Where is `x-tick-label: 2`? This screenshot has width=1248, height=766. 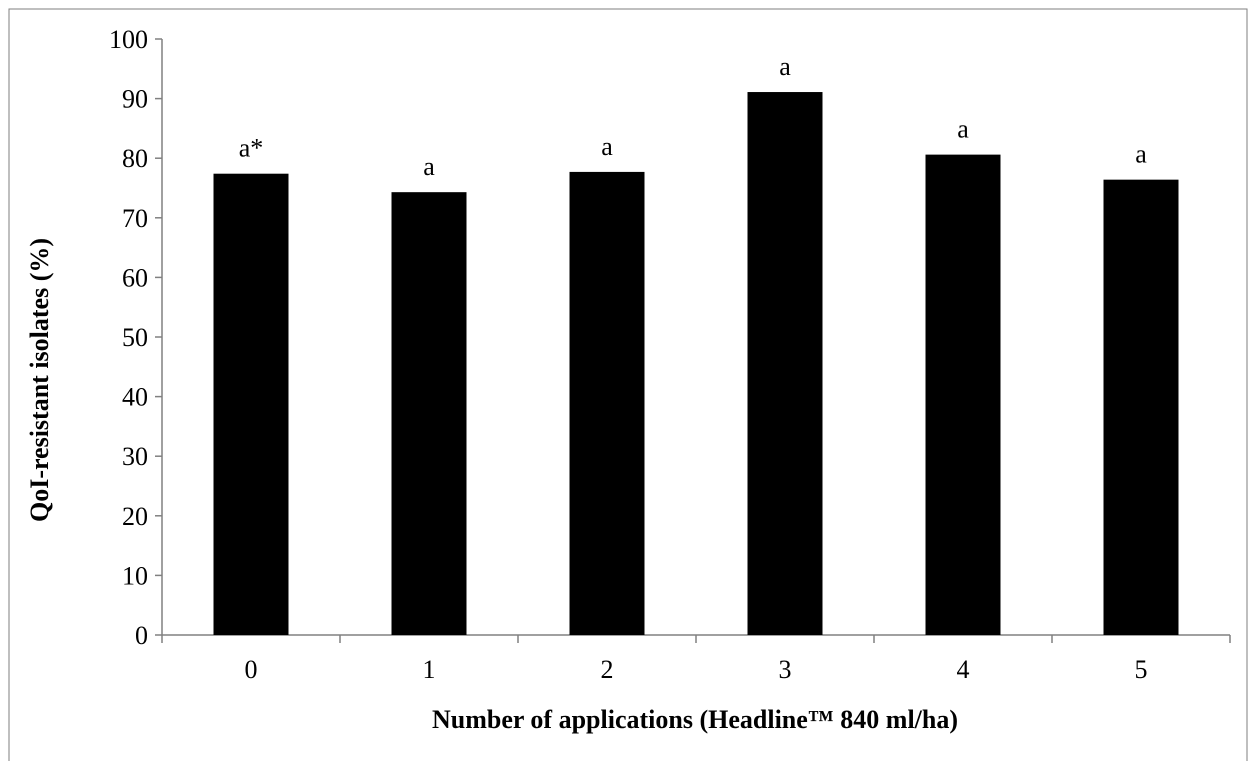 x-tick-label: 2 is located at coordinates (607, 669).